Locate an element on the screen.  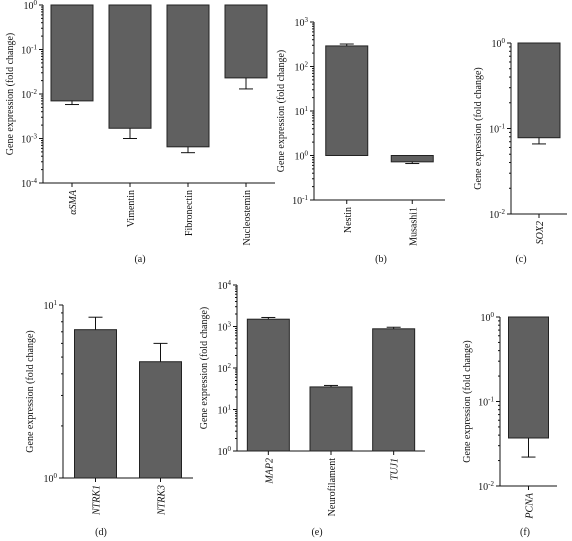
panel-label: (d) is located at coordinates (101, 532).